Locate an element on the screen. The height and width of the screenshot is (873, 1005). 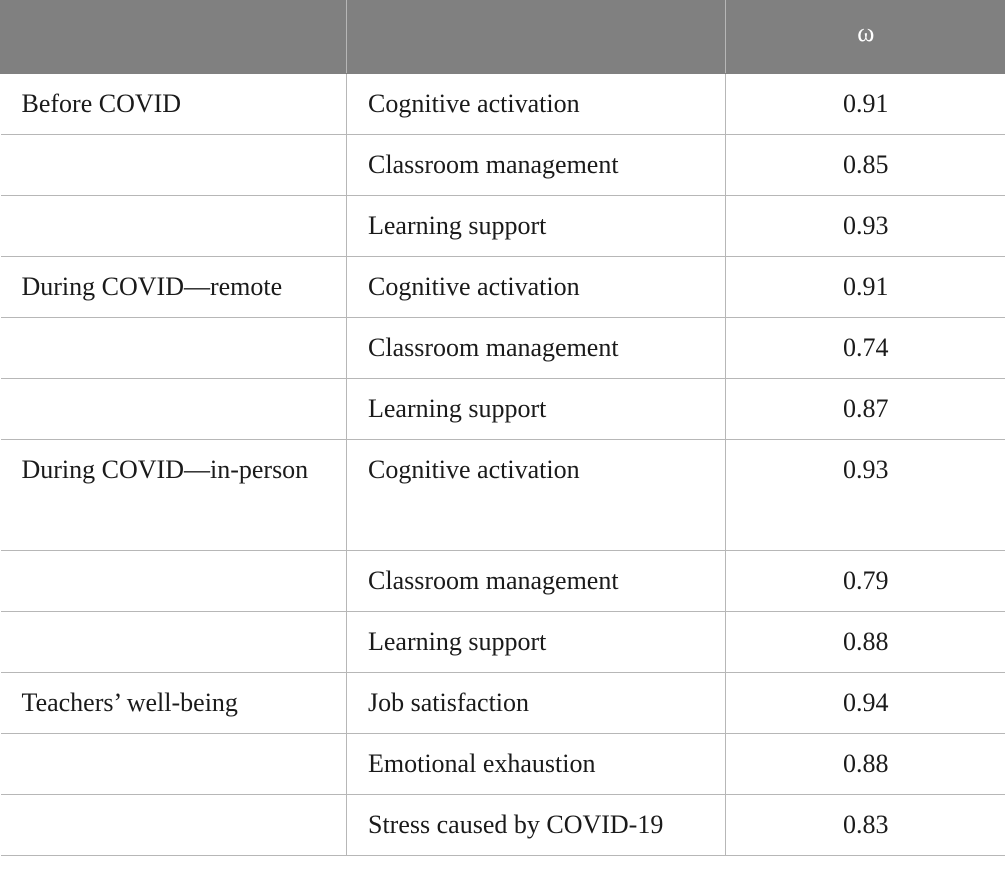
header-row: ω is located at coordinates (502, 37).